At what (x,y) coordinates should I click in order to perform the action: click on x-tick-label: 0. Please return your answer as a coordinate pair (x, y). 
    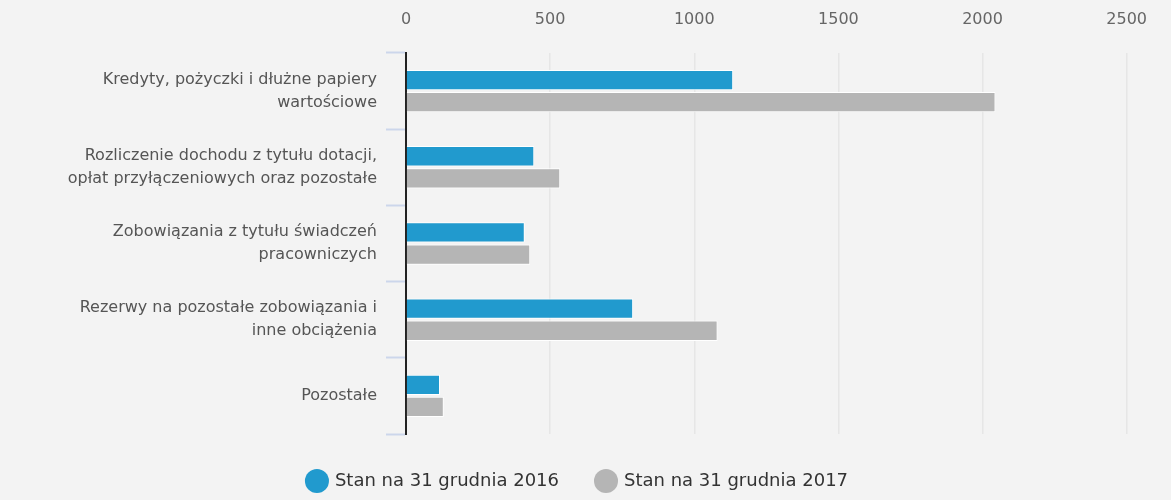
    Looking at the image, I should click on (406, 18).